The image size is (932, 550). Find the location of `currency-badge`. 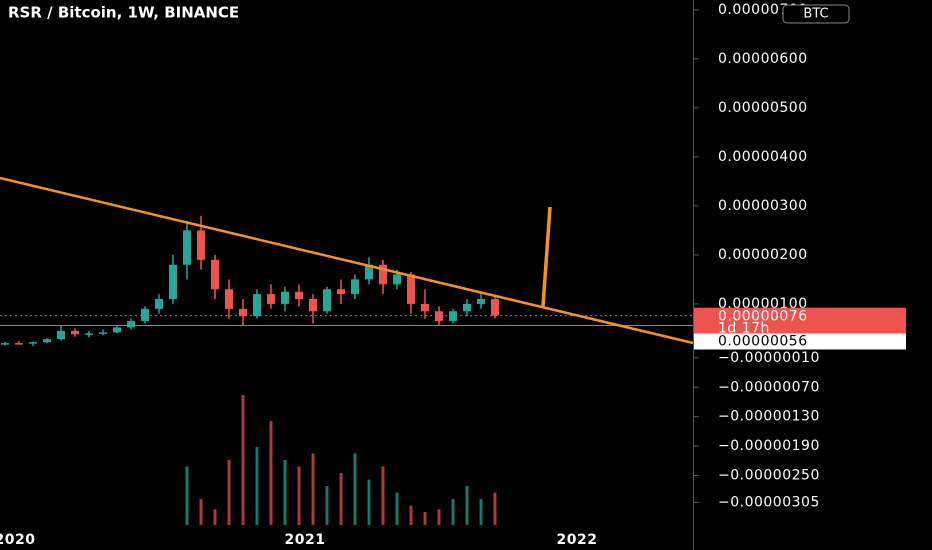

currency-badge is located at coordinates (816, 14).